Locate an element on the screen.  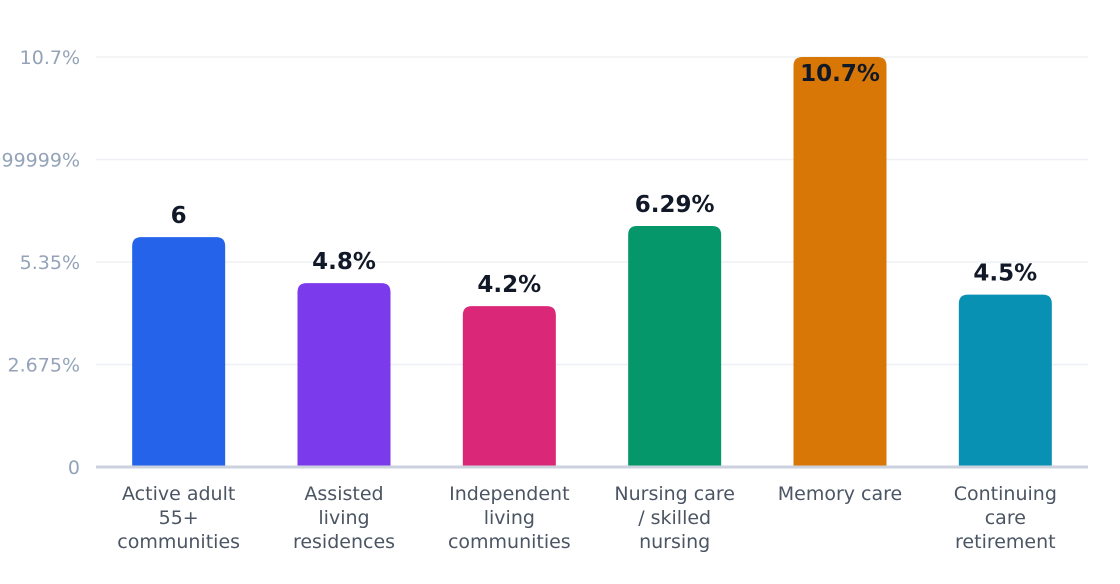
data-label: 4.5% is located at coordinates (1005, 274).